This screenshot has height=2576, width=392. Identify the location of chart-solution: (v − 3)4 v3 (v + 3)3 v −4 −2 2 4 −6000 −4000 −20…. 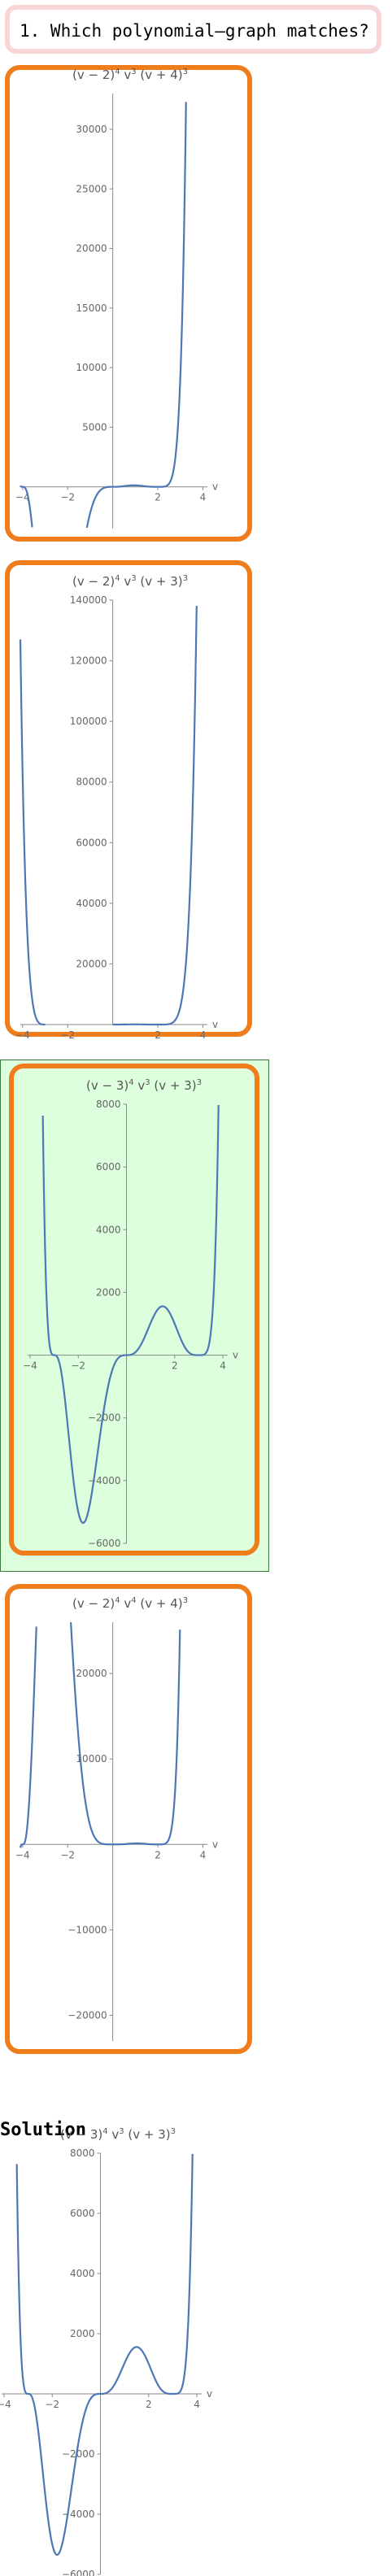
(106, 2352).